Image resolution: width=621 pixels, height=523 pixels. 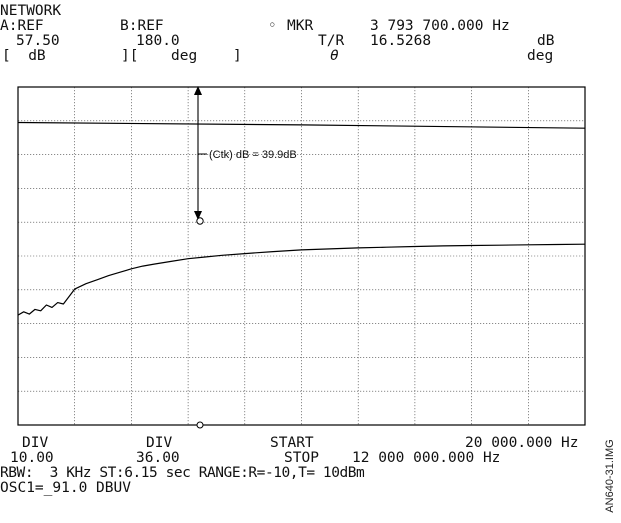 What do you see at coordinates (158, 458) in the screenshot?
I see `div2-value: 36.00` at bounding box center [158, 458].